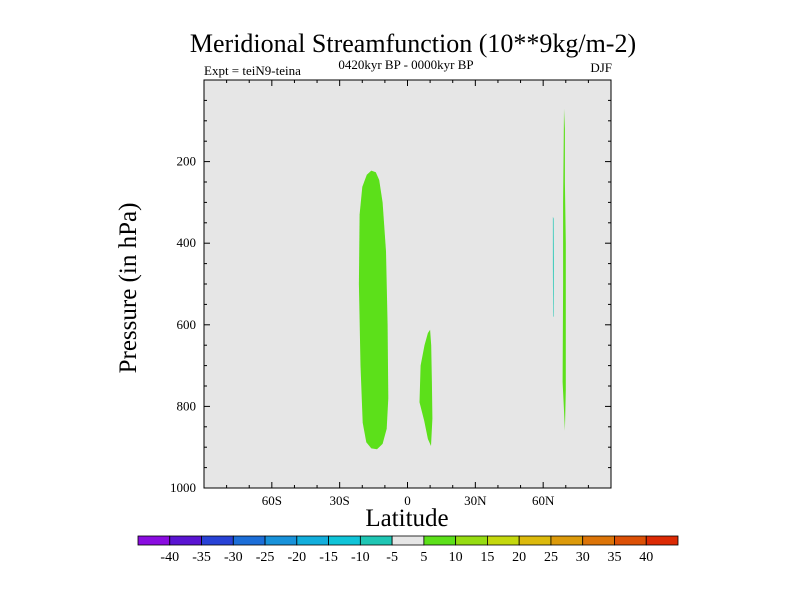  I want to click on contour-regions, so click(462, 279).